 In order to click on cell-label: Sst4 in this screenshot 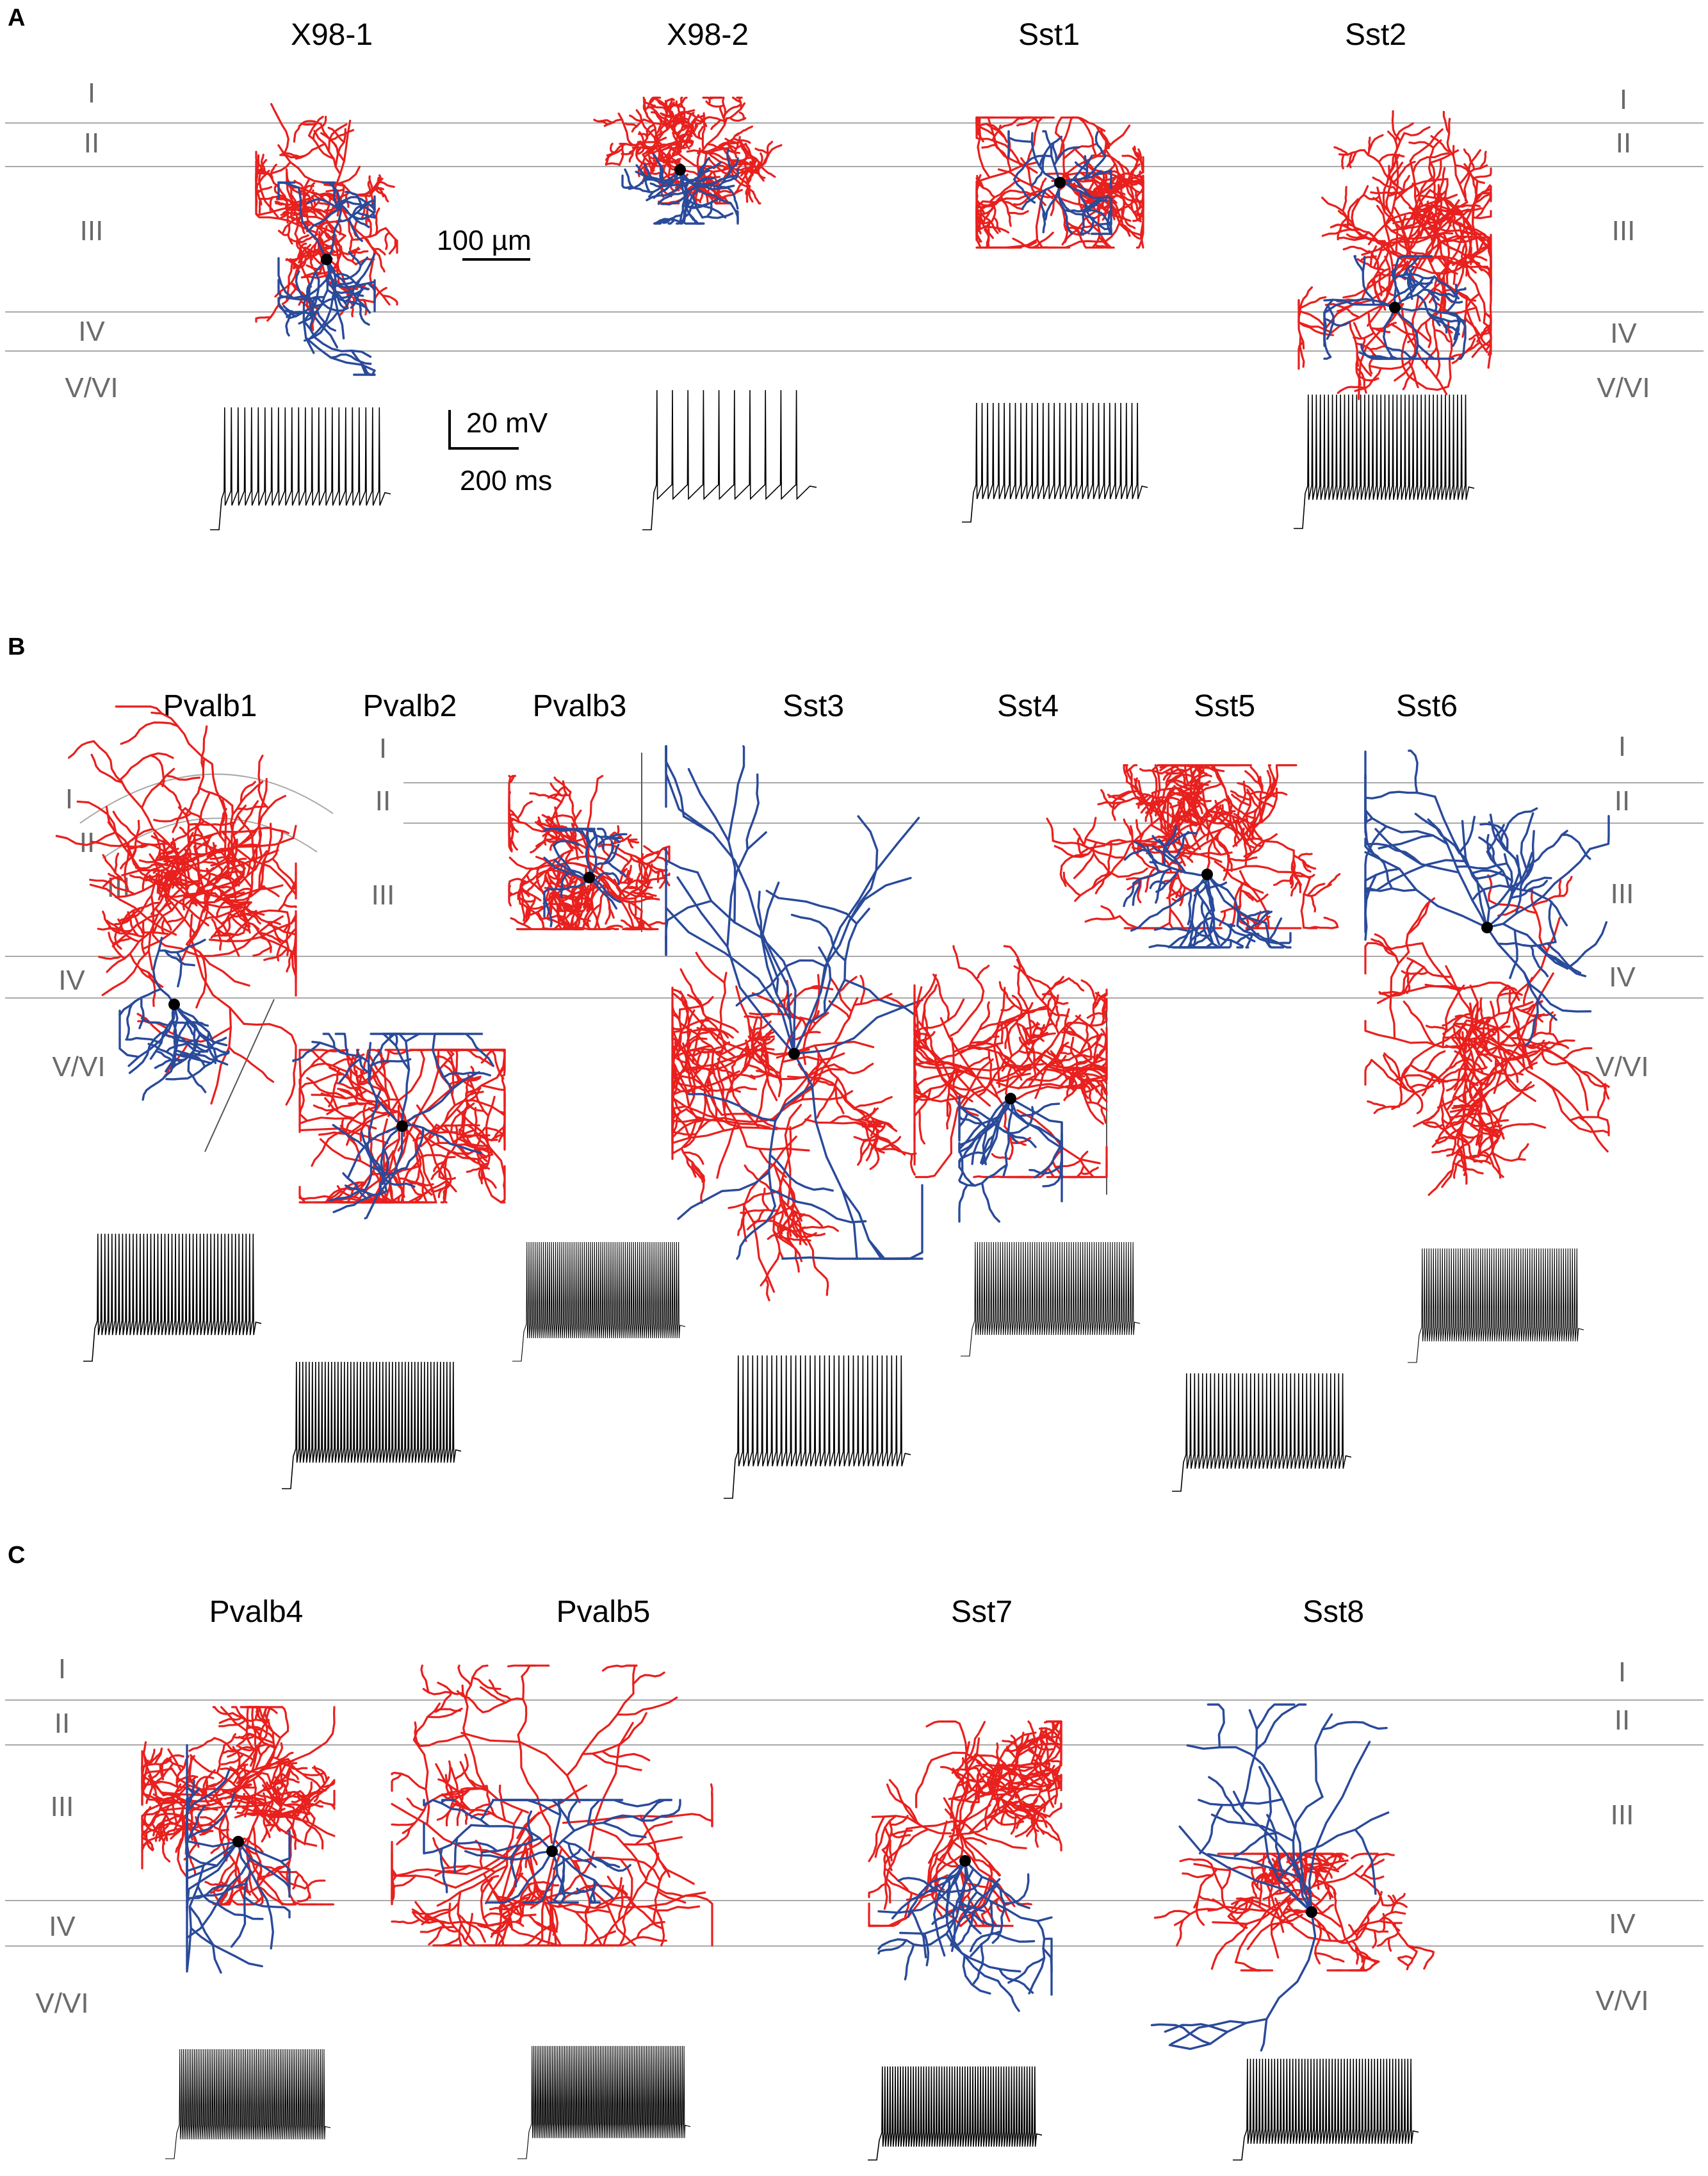, I will do `click(1028, 706)`.